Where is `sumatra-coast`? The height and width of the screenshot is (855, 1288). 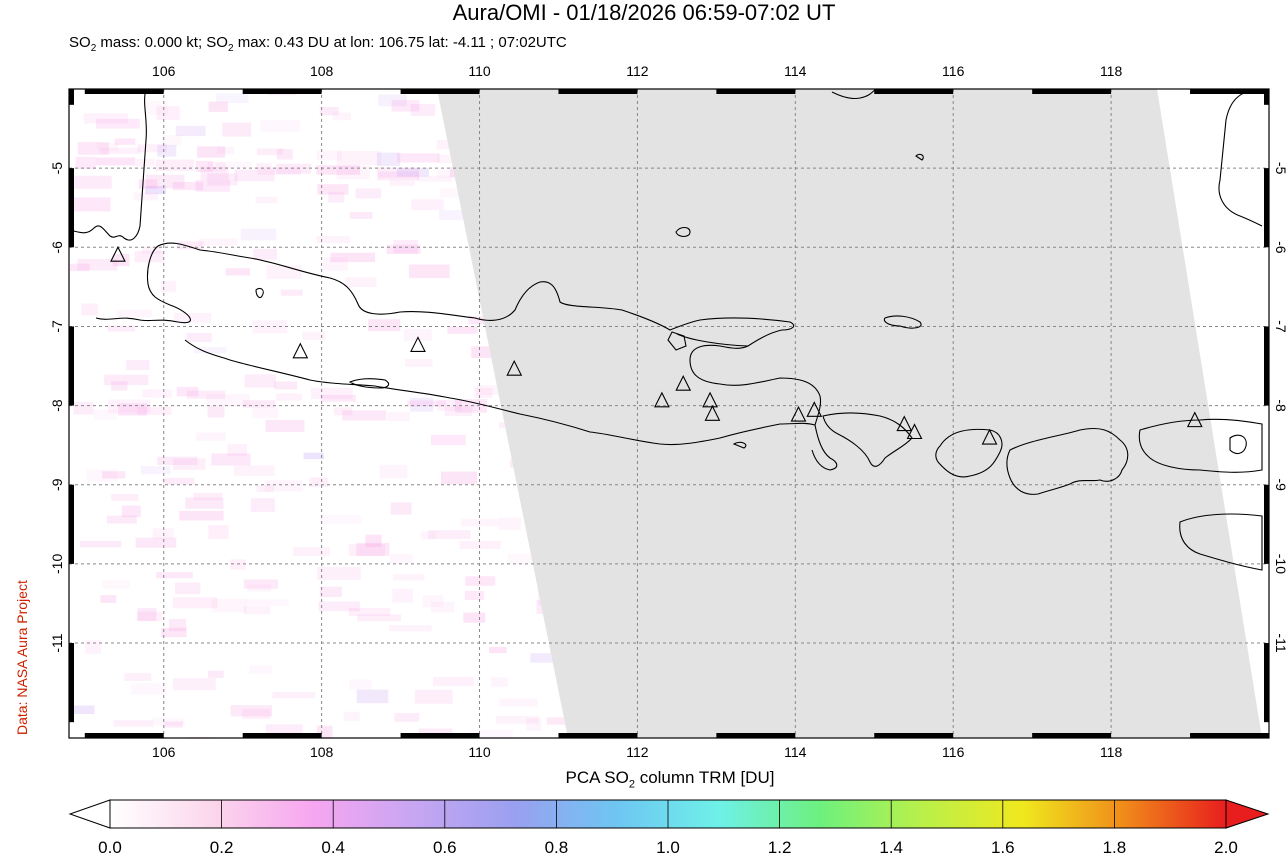 sumatra-coast is located at coordinates (108, 165).